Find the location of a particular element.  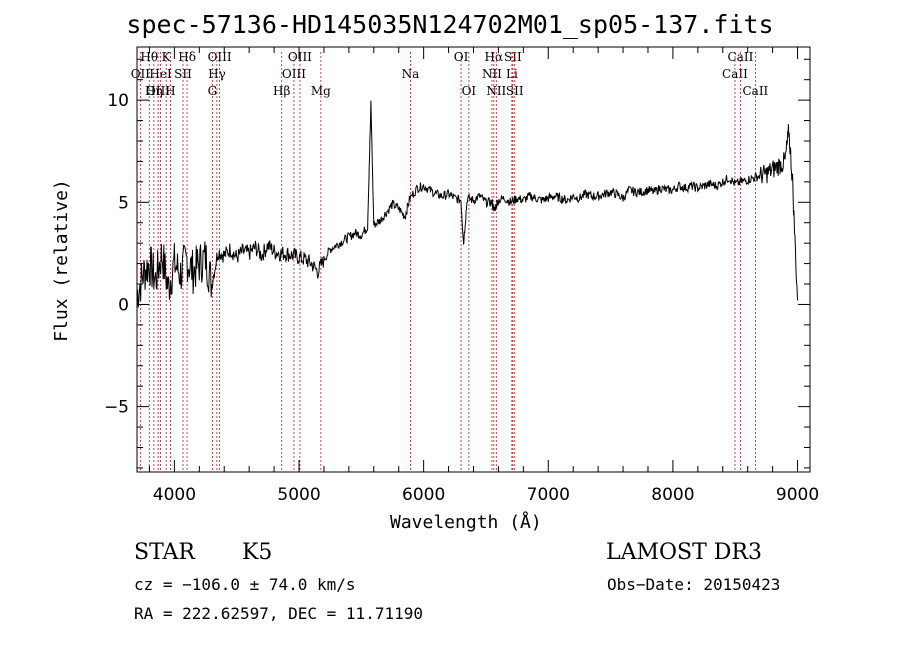

marker-label: Hδ is located at coordinates (187, 57).